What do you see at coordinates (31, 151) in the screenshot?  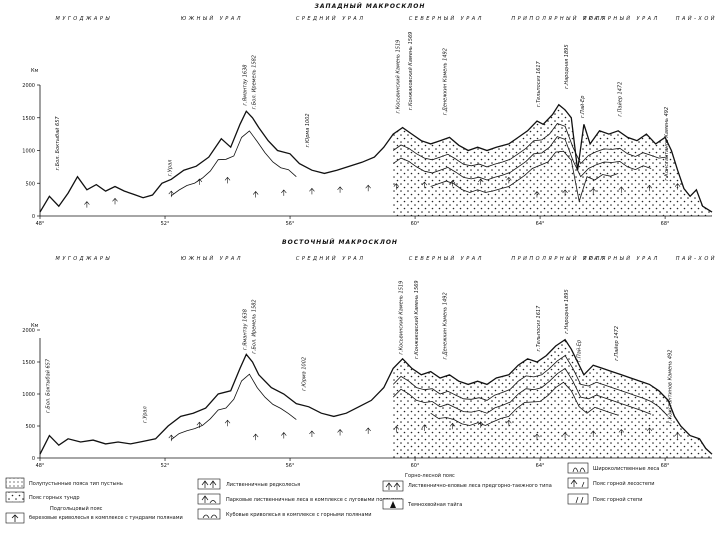 I see `y-axis: 0 500 1000 1500 2000` at bounding box center [31, 151].